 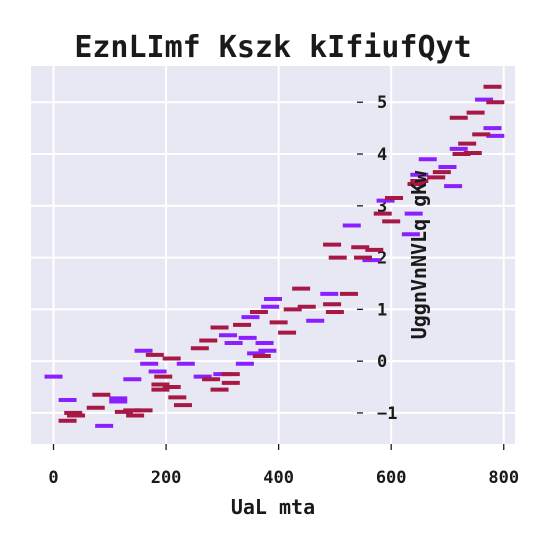 What do you see at coordinates (387, 414) in the screenshot?
I see `y-tick-label: −1` at bounding box center [387, 414].